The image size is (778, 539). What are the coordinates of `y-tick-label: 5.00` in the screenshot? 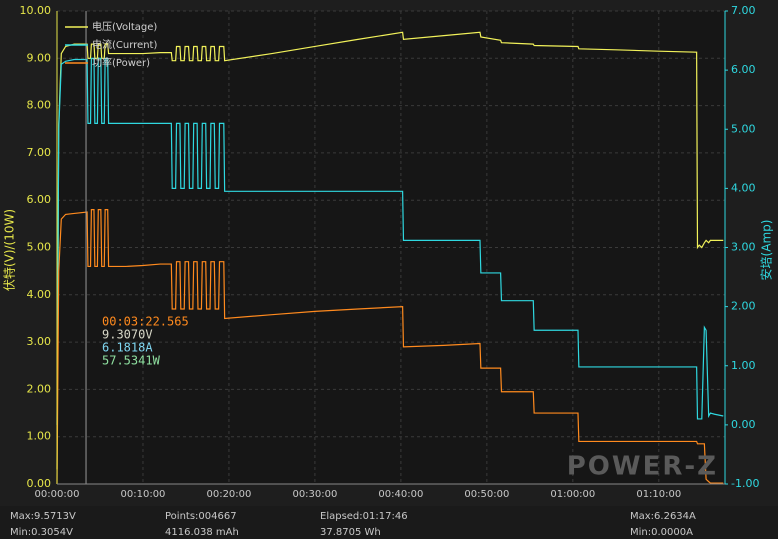 It's located at (39, 247).